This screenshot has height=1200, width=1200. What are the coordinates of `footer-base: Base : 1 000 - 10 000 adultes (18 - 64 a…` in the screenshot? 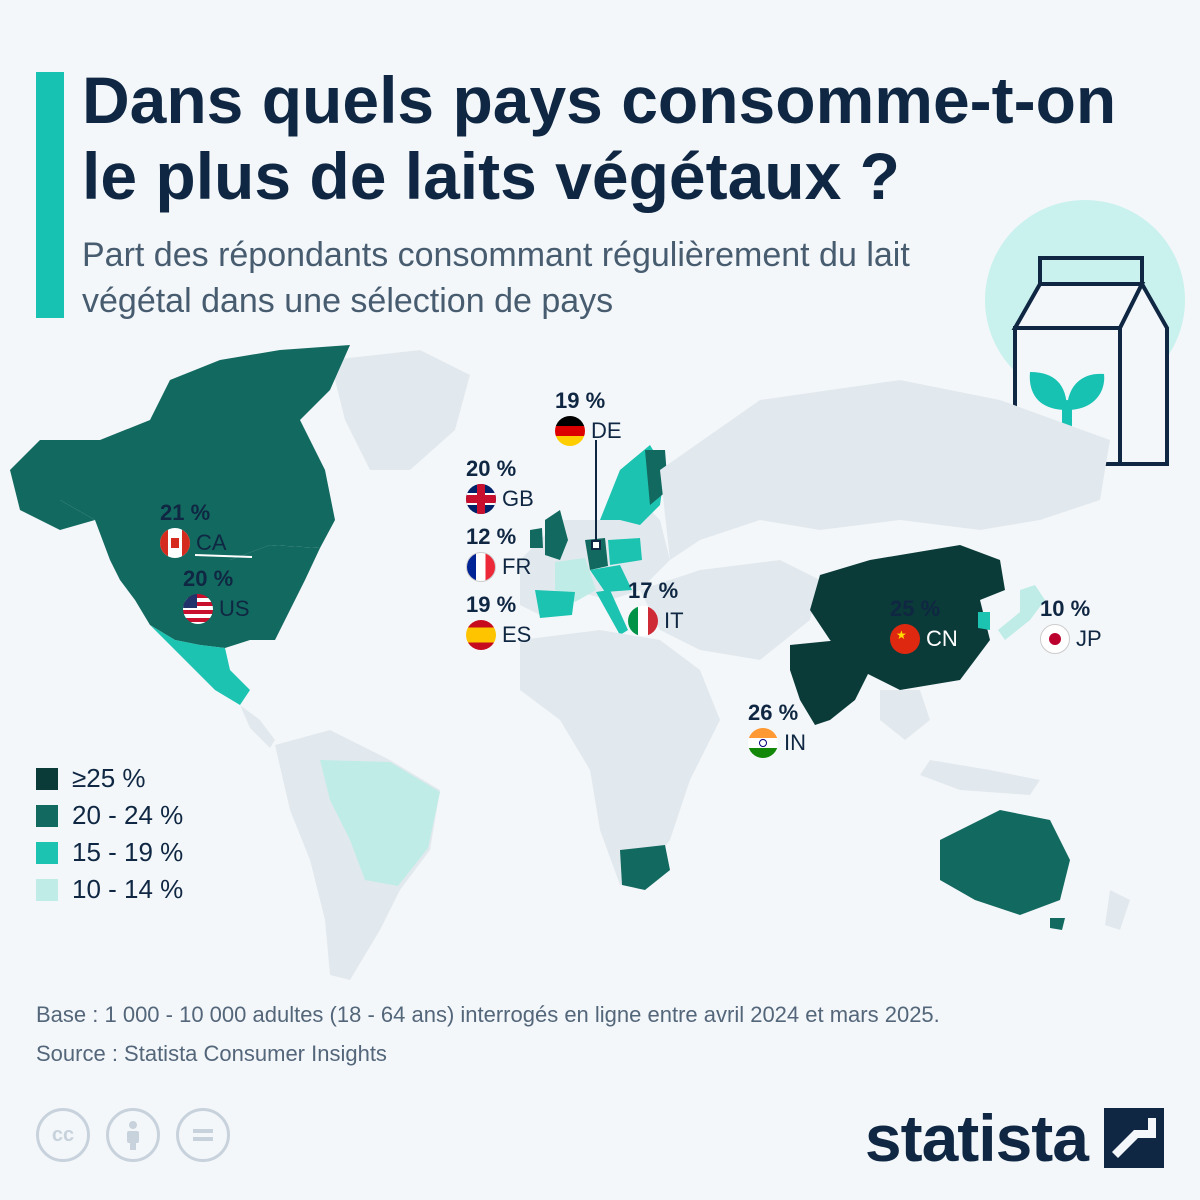 It's located at (488, 1014).